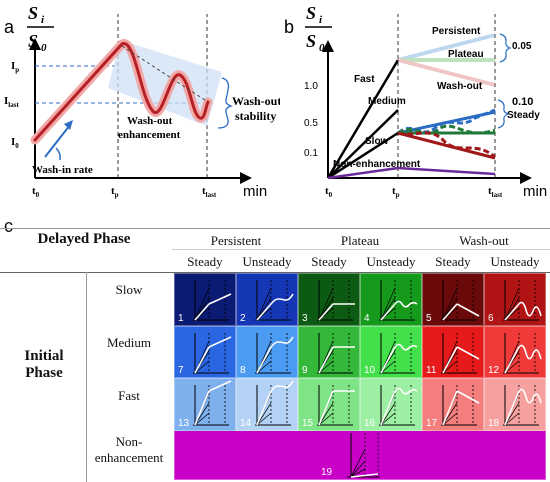  Describe the element at coordinates (129, 449) in the screenshot. I see `row-nonenh: Non- enhancement` at that location.